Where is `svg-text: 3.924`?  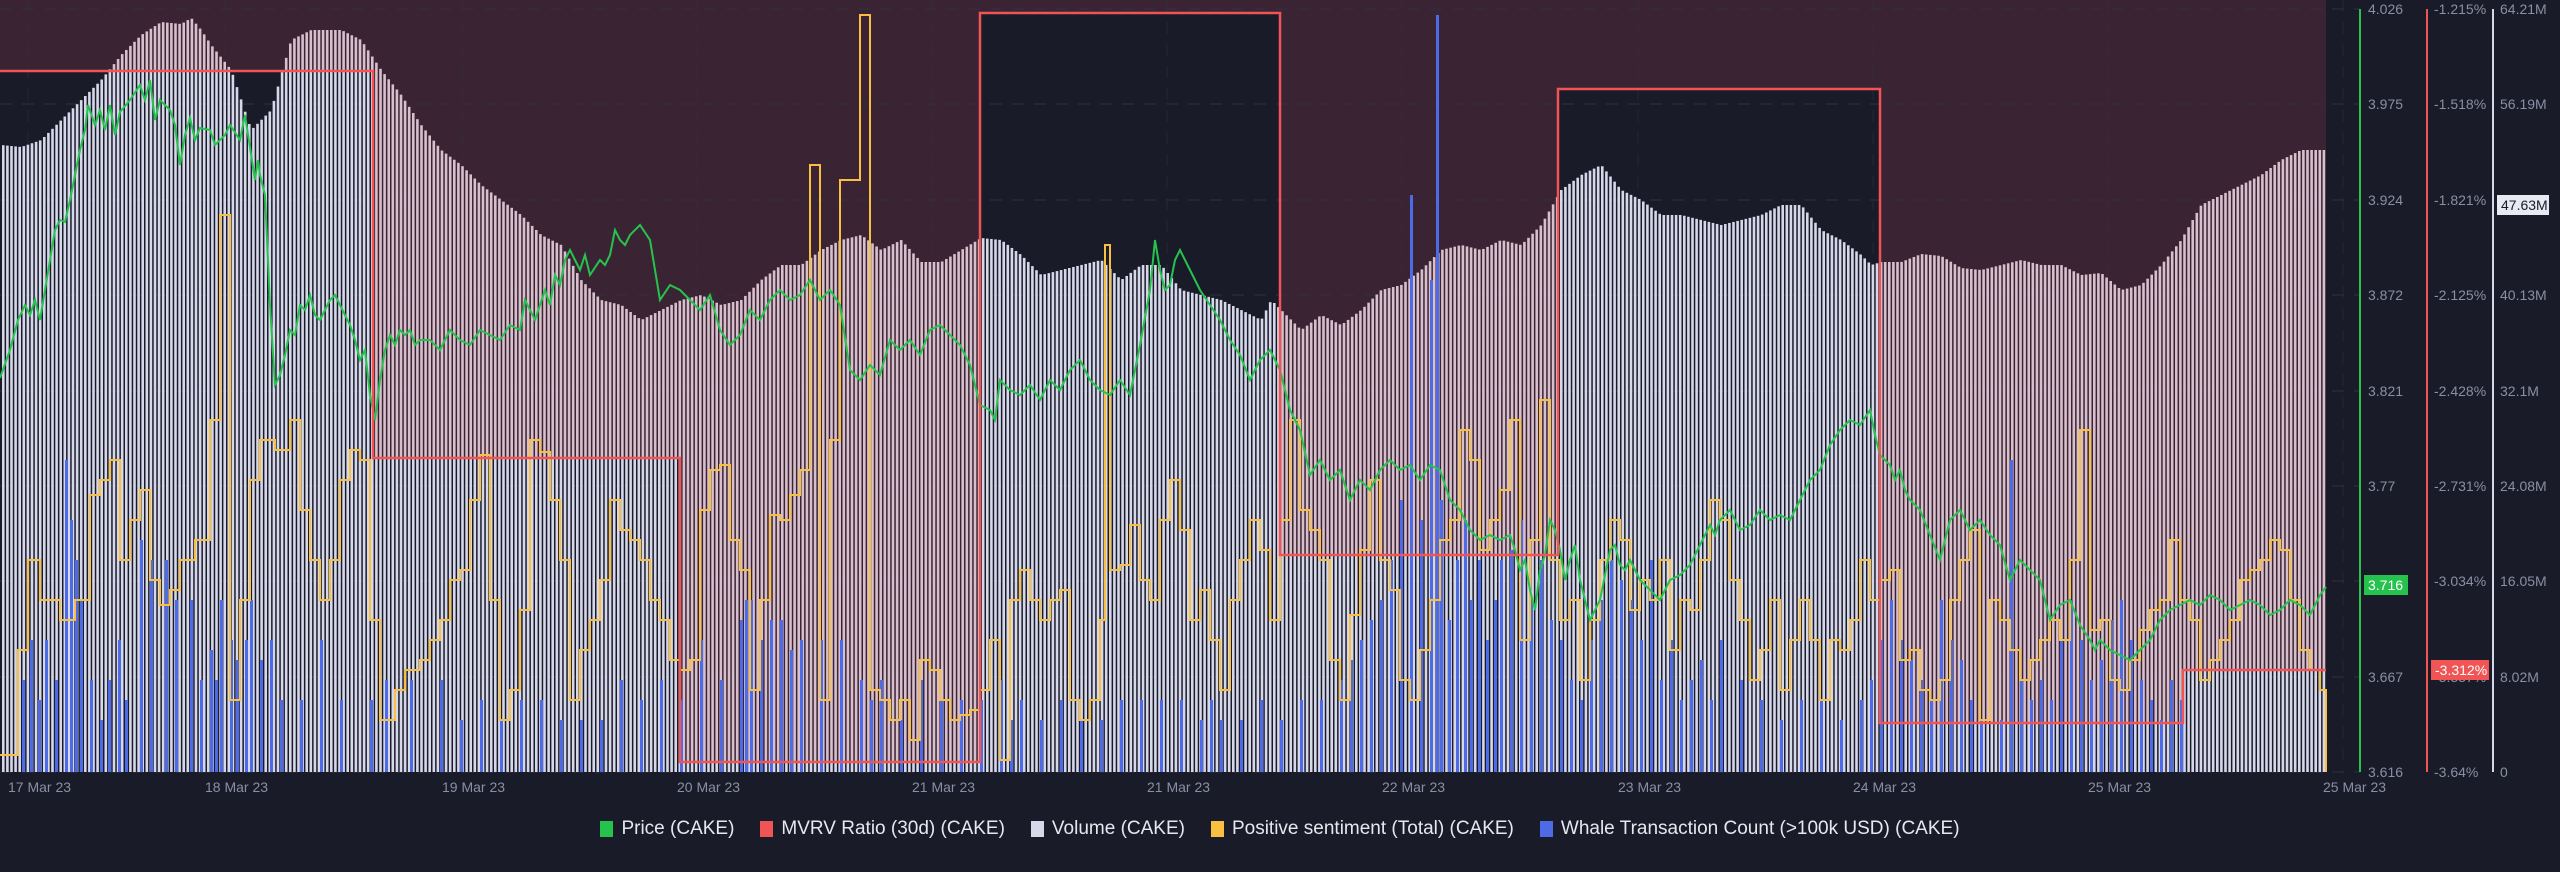 svg-text: 3.924 is located at coordinates (2385, 200).